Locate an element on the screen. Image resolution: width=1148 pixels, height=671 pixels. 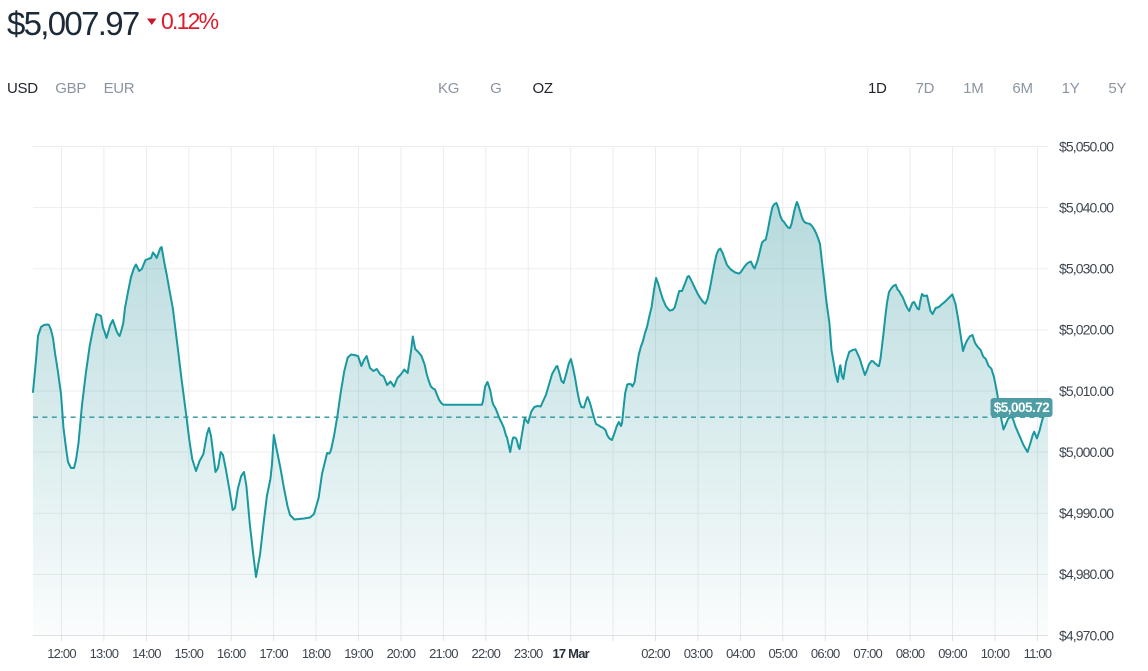
svg-text: 10:00 is located at coordinates (995, 653).